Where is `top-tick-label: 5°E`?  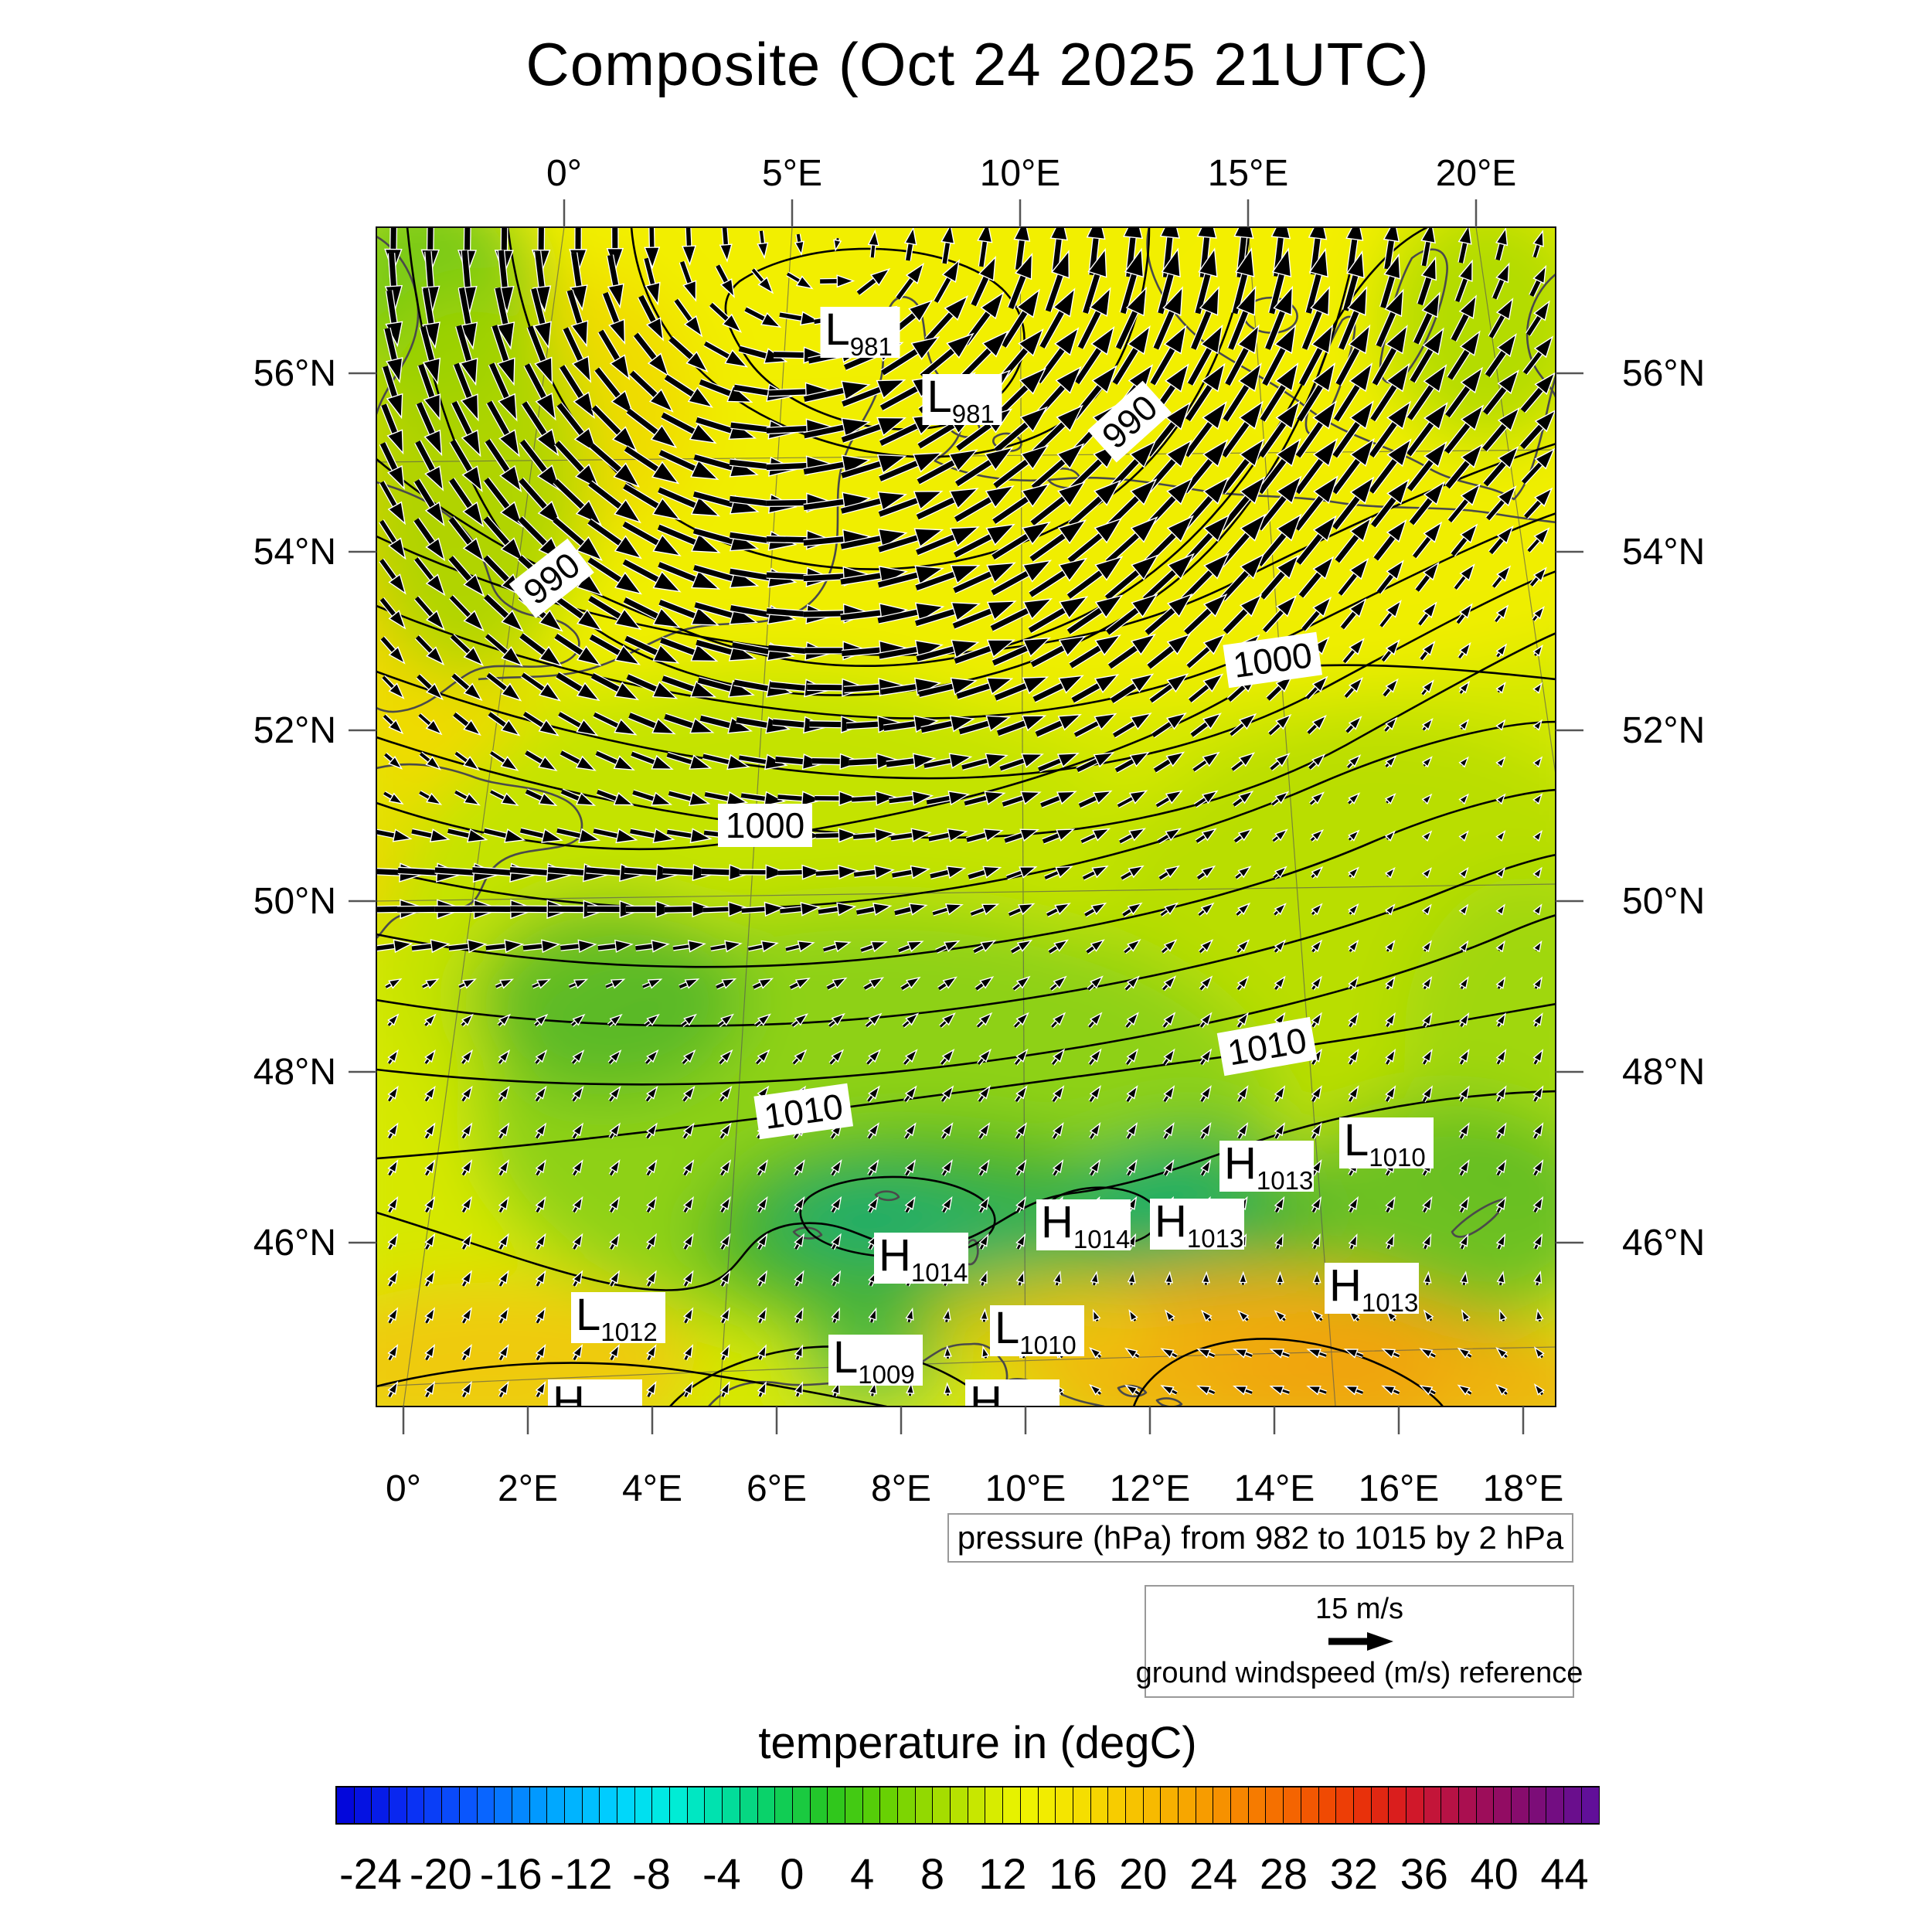
top-tick-label: 5°E is located at coordinates (792, 174).